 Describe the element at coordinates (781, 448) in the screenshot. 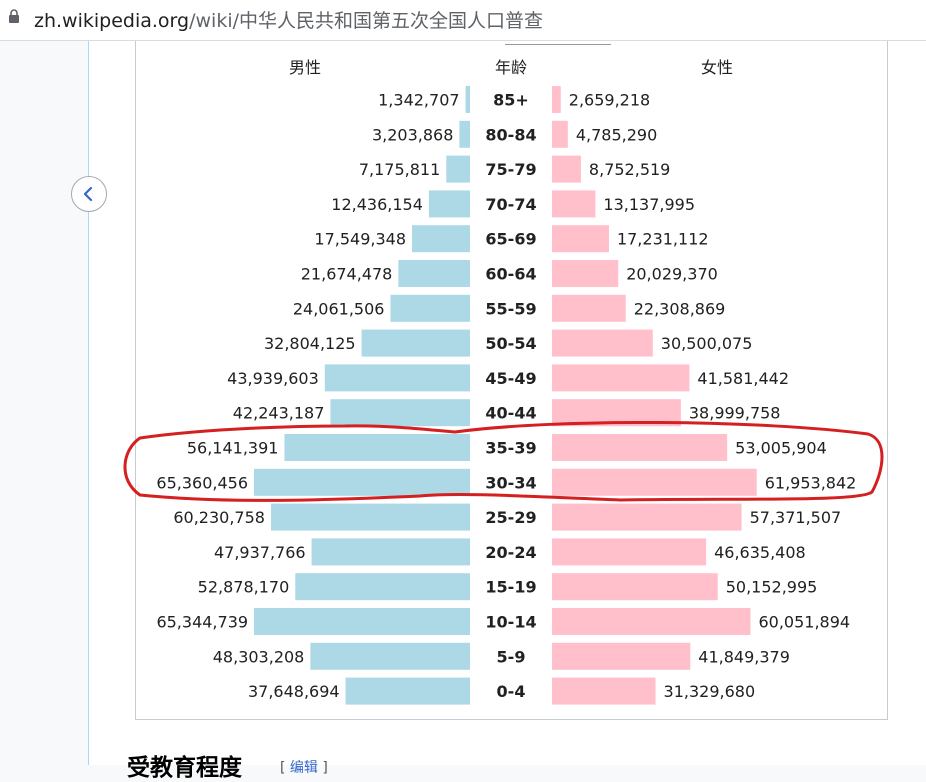

I see `female-value-label: 53,005,904` at that location.